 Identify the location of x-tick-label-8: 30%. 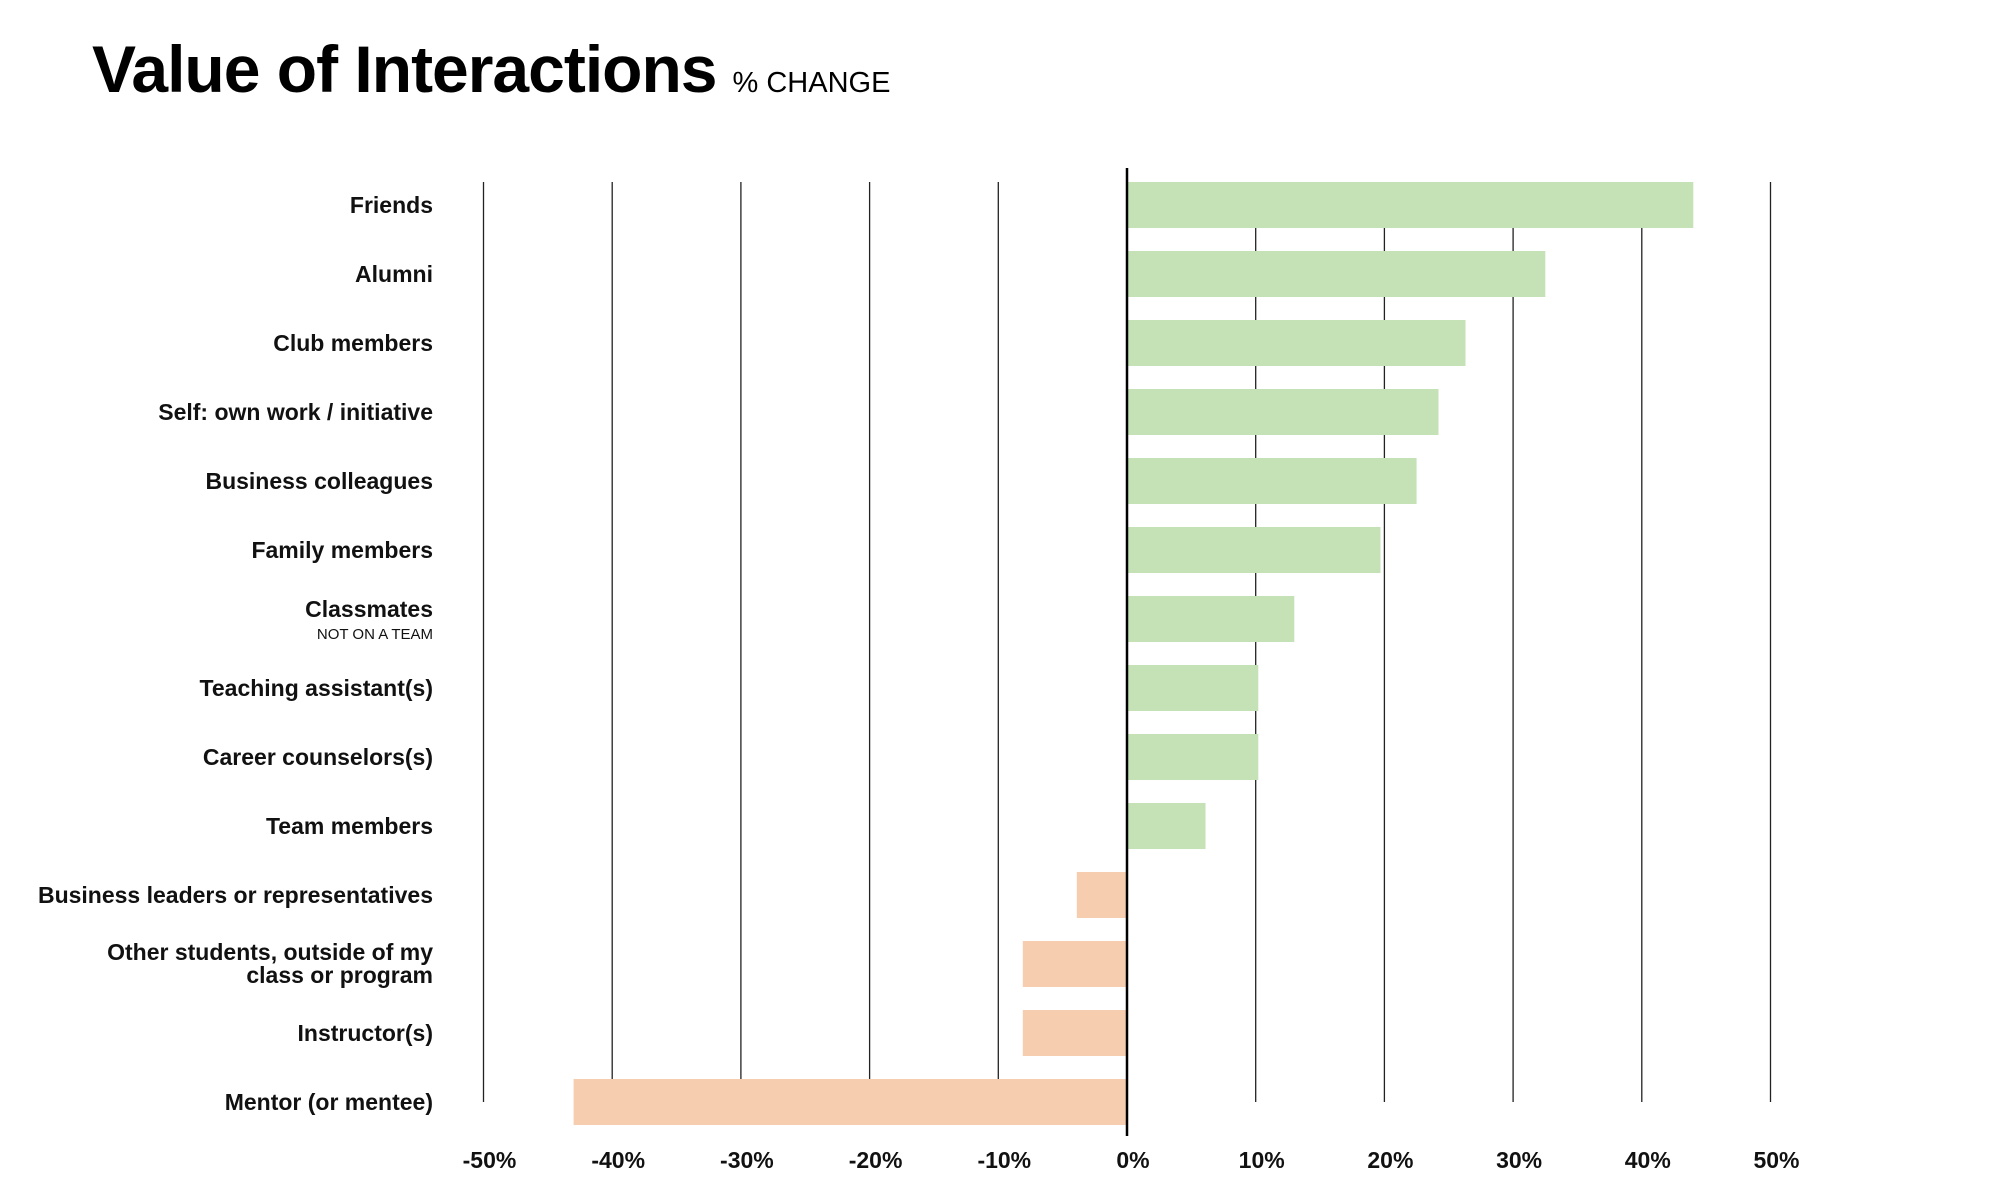
(1519, 1160).